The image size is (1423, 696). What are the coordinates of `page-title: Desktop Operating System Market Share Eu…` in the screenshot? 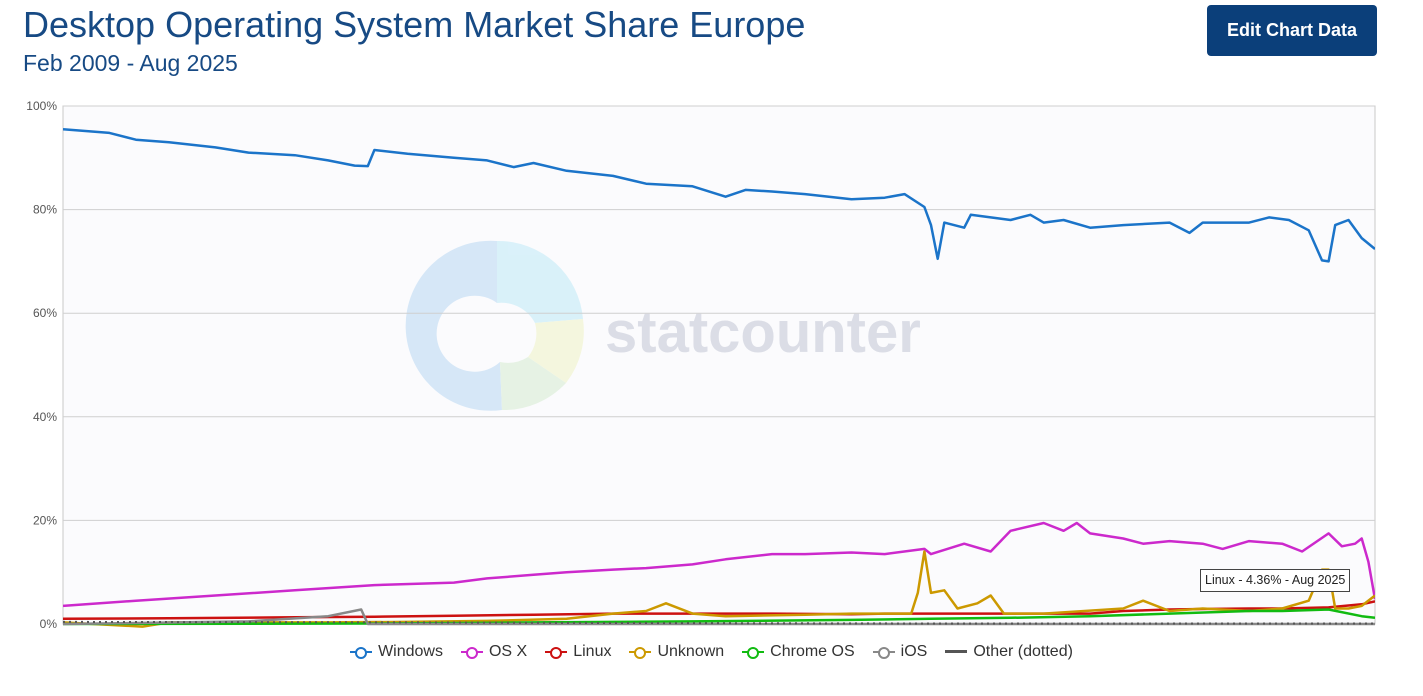 It's located at (414, 24).